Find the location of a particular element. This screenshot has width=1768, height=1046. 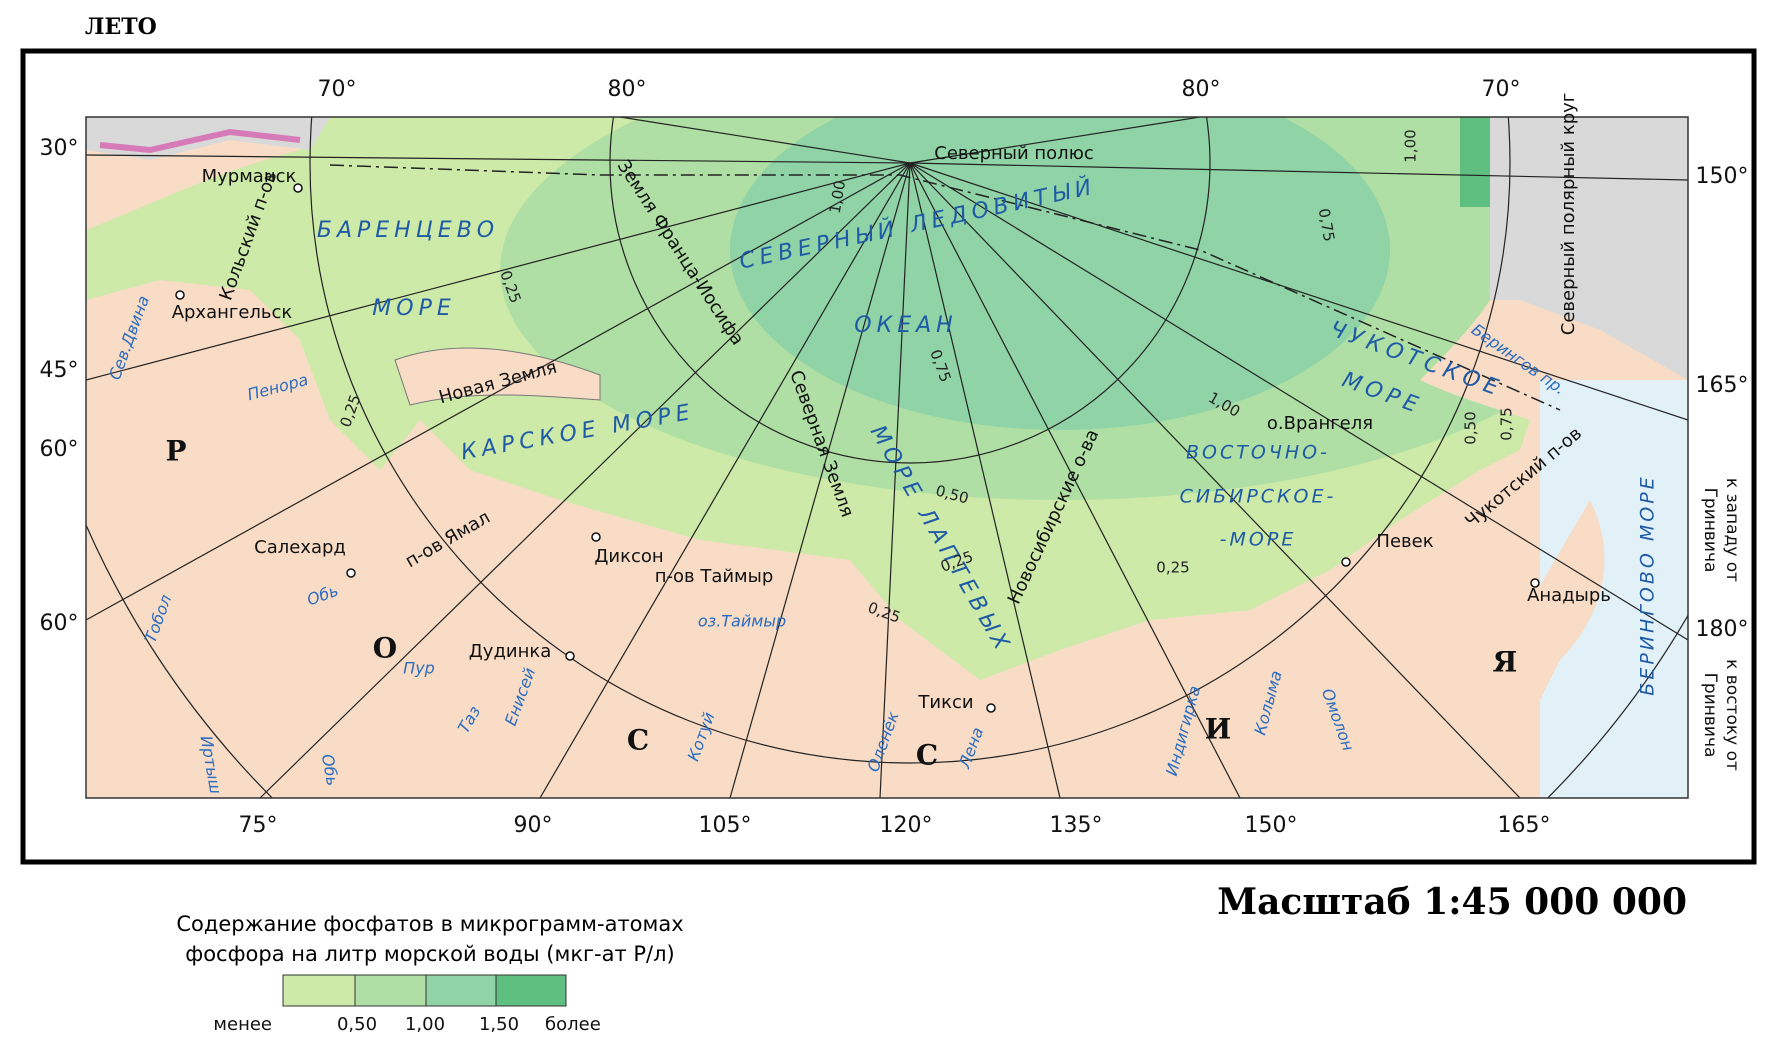

meridian-note: к востоку от is located at coordinates (1732, 715).